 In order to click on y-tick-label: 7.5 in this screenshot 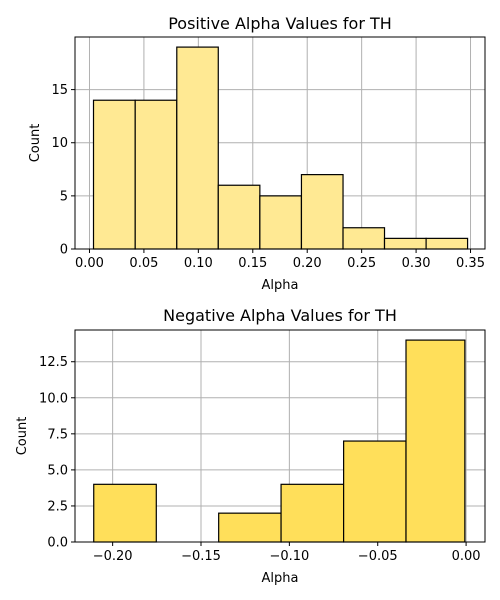, I will do `click(57, 434)`.